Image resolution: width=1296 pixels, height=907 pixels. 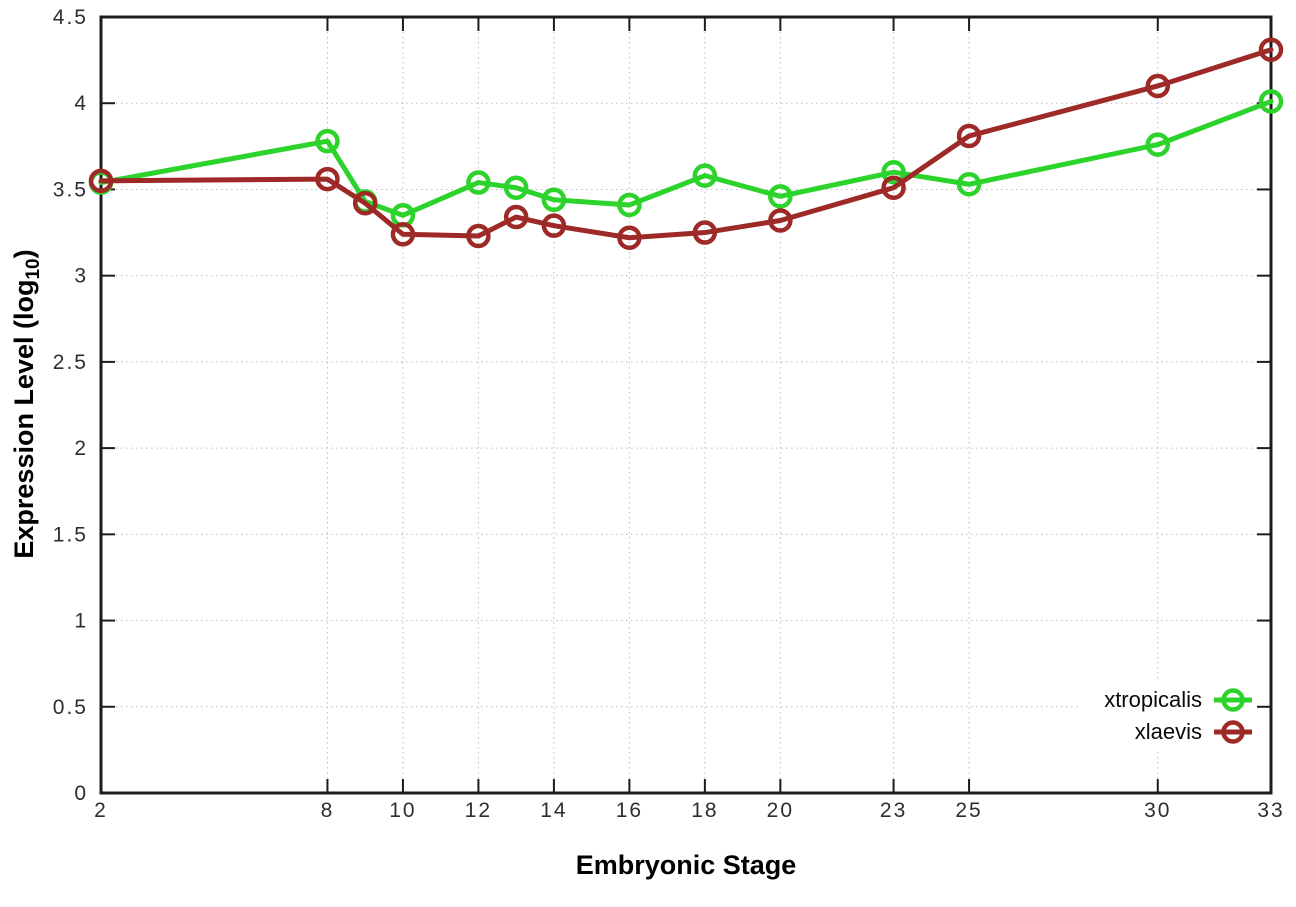 What do you see at coordinates (81, 621) in the screenshot?
I see `y-tick-label: 1` at bounding box center [81, 621].